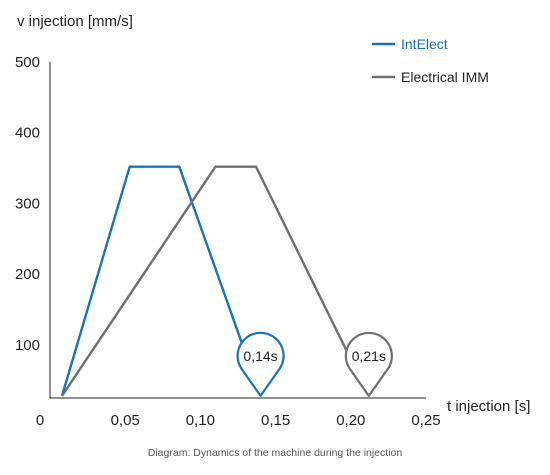 The image size is (550, 475). I want to click on x-tick-label: 0, so click(40, 420).